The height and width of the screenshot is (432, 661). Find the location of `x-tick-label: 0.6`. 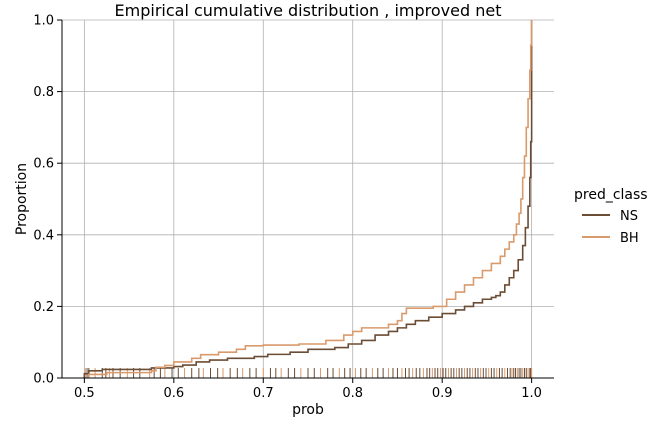

x-tick-label: 0.6 is located at coordinates (173, 393).